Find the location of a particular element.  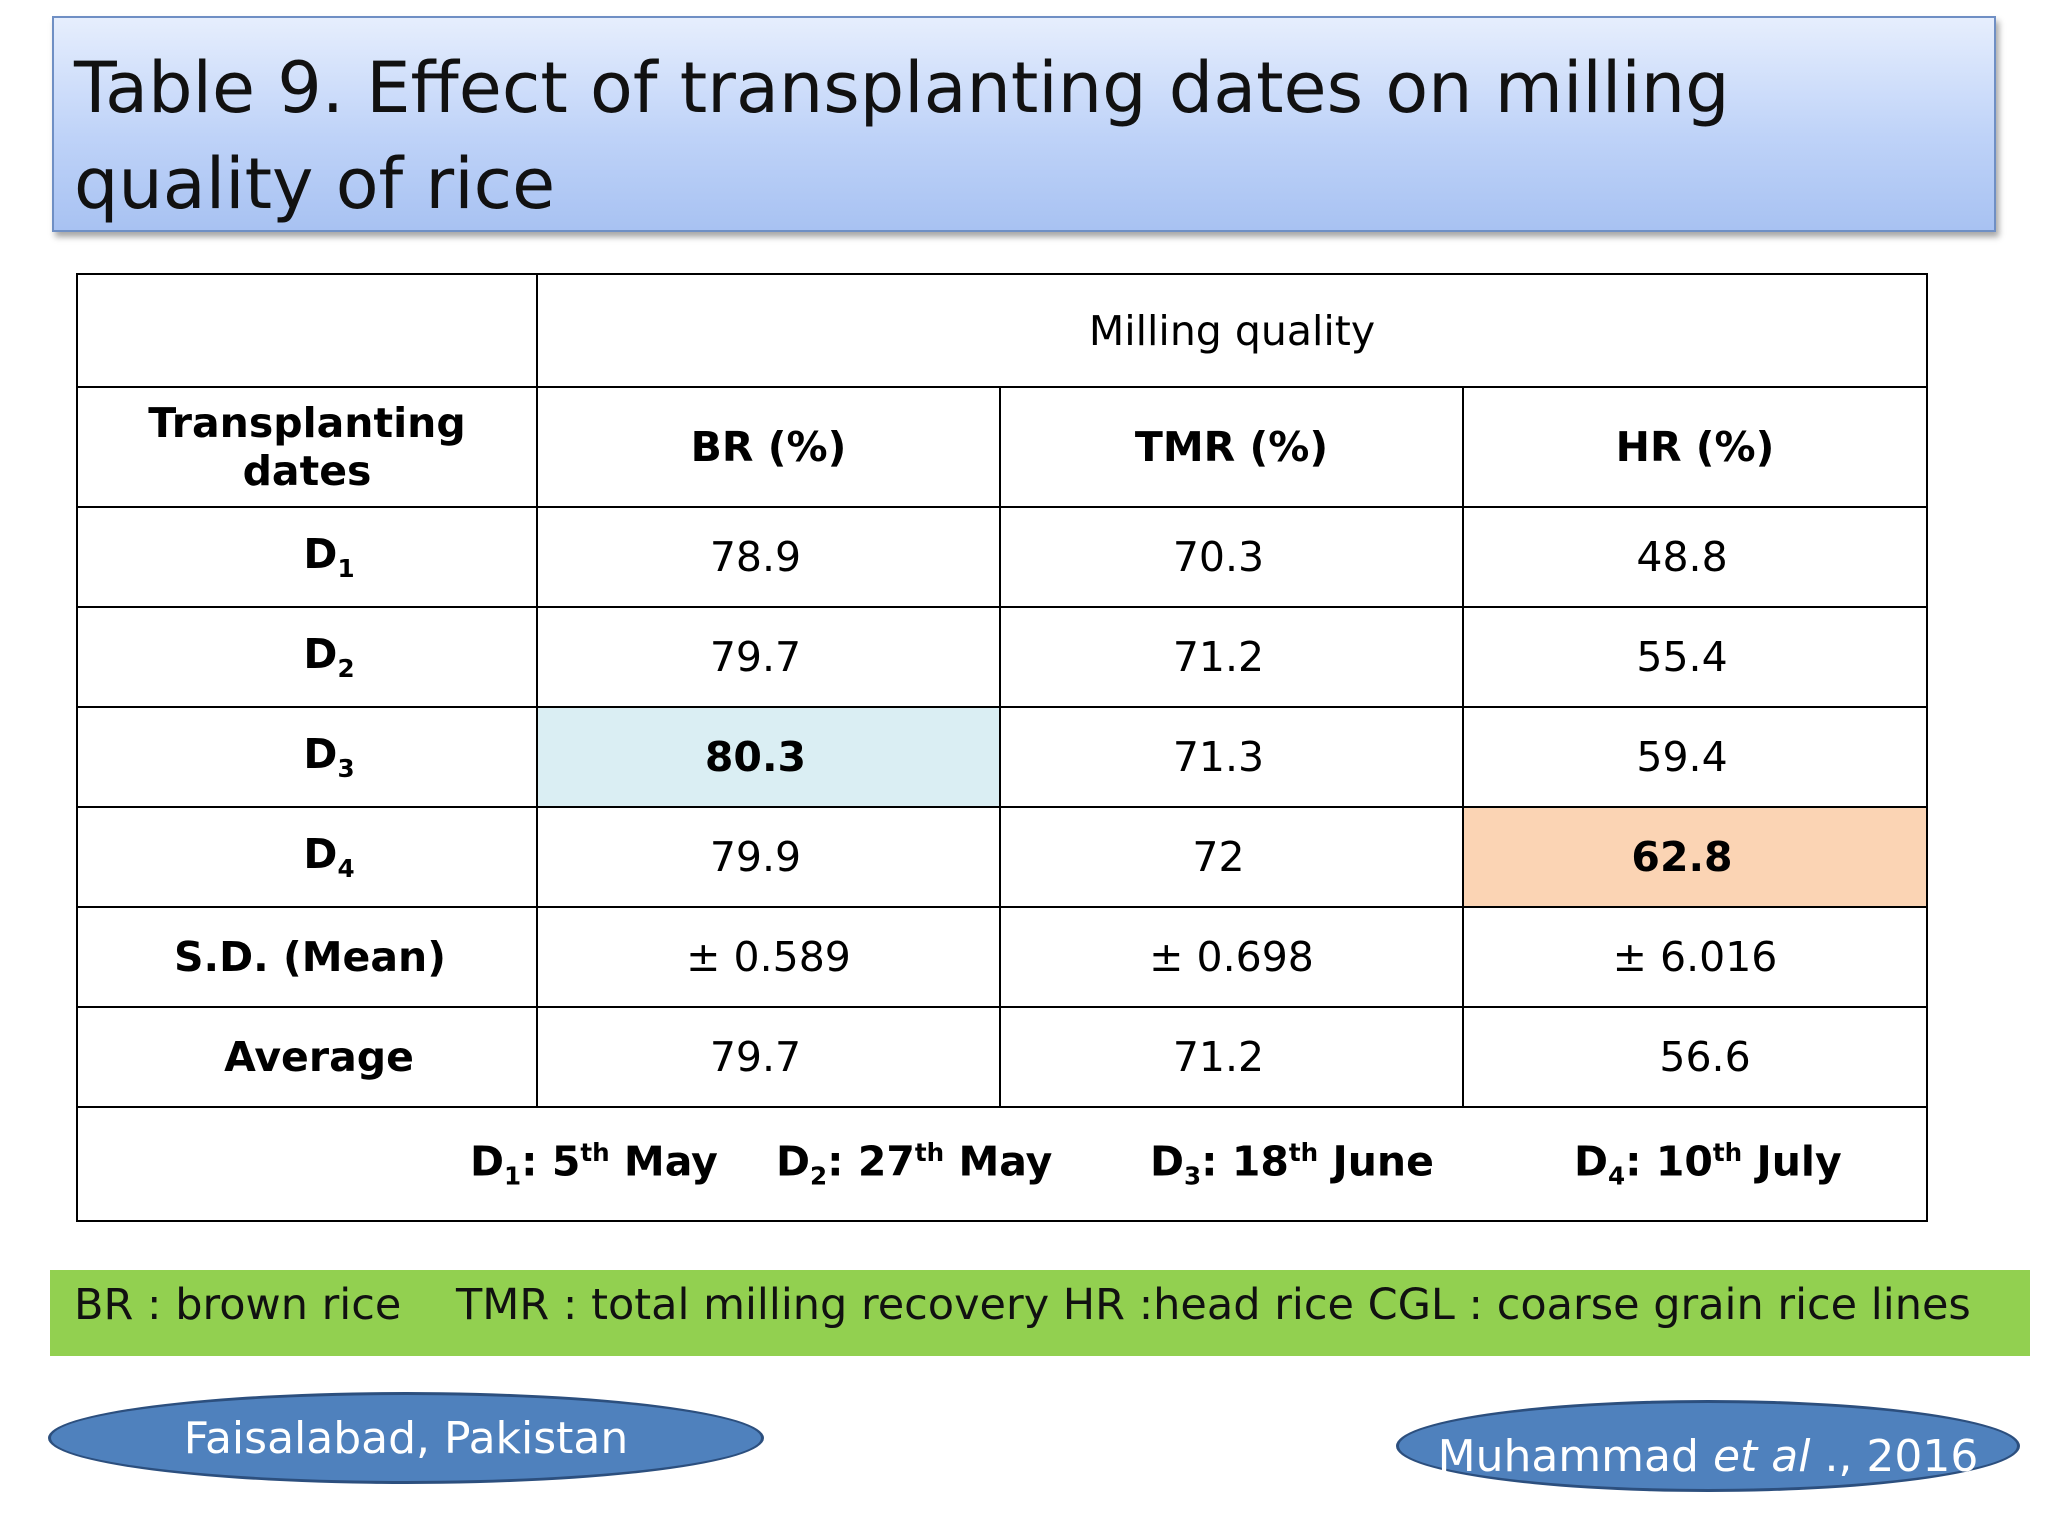

table-row: D1 78.9 70.3 48.8 is located at coordinates (1002, 557).